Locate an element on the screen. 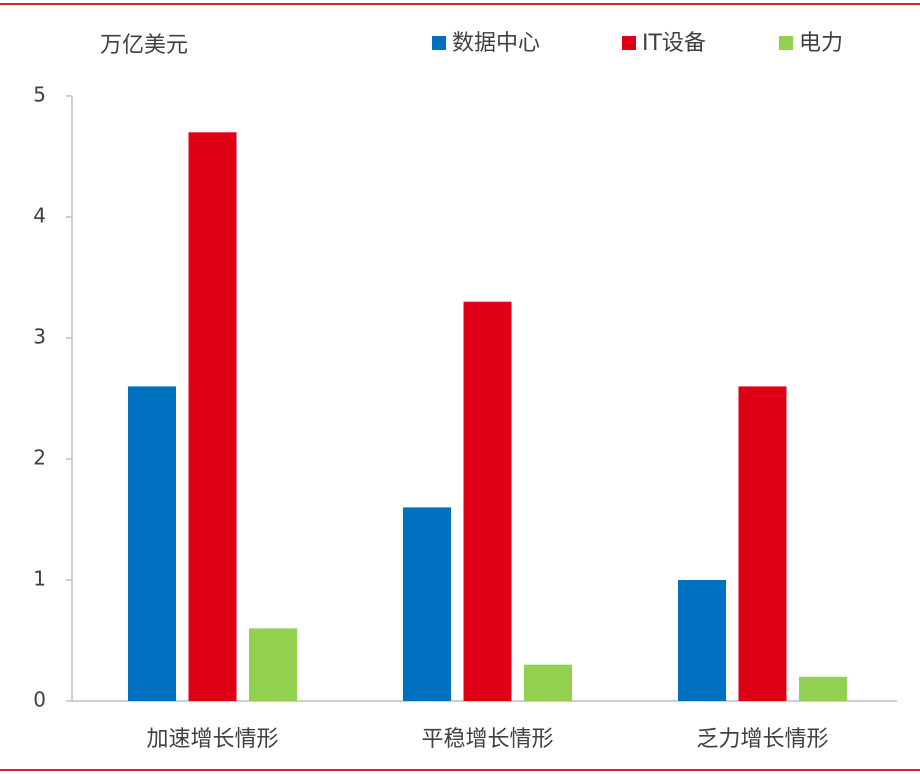  legend-label: 数据中心 is located at coordinates (496, 43).